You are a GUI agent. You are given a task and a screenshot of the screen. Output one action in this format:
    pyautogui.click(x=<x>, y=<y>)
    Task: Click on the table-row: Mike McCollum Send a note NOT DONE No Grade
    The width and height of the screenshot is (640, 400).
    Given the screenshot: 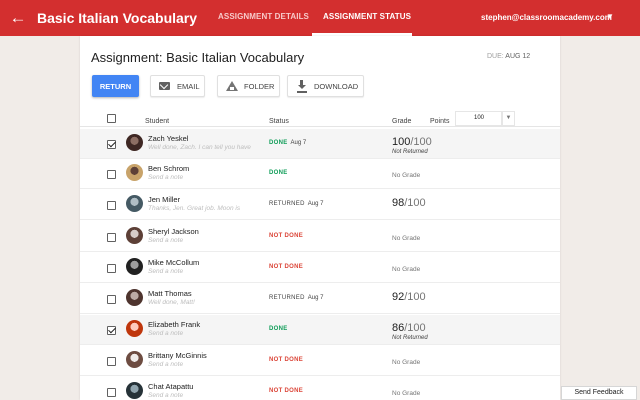 What is the action you would take?
    pyautogui.click(x=320, y=268)
    